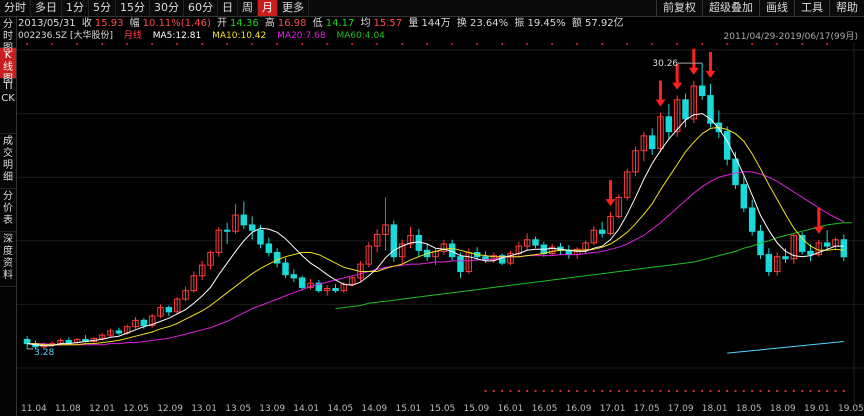  Describe the element at coordinates (238, 409) in the screenshot. I see `x-tick-label: 13.05` at that location.